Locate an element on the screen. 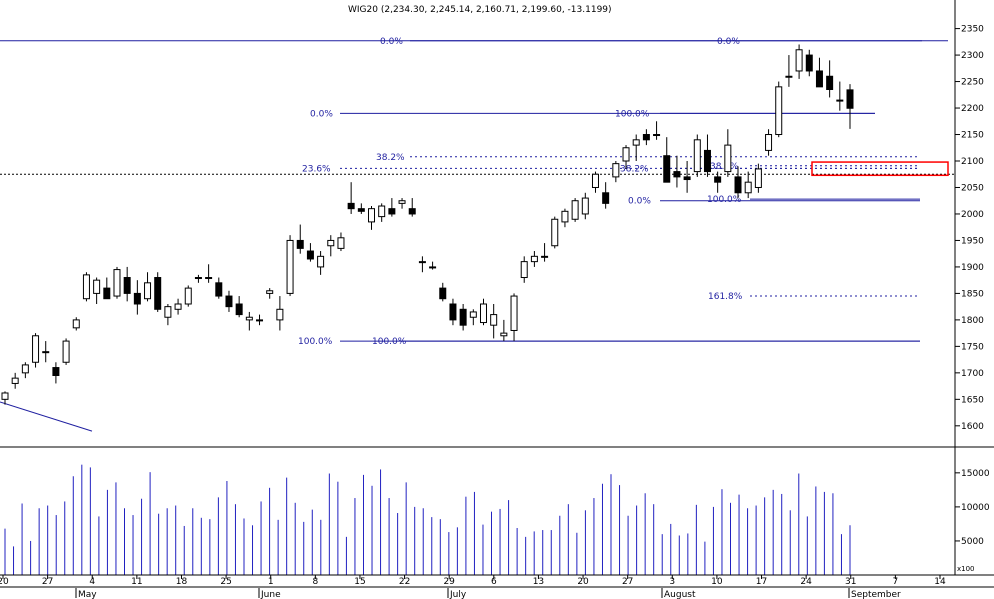  x-tick-label: 22 is located at coordinates (404, 582).